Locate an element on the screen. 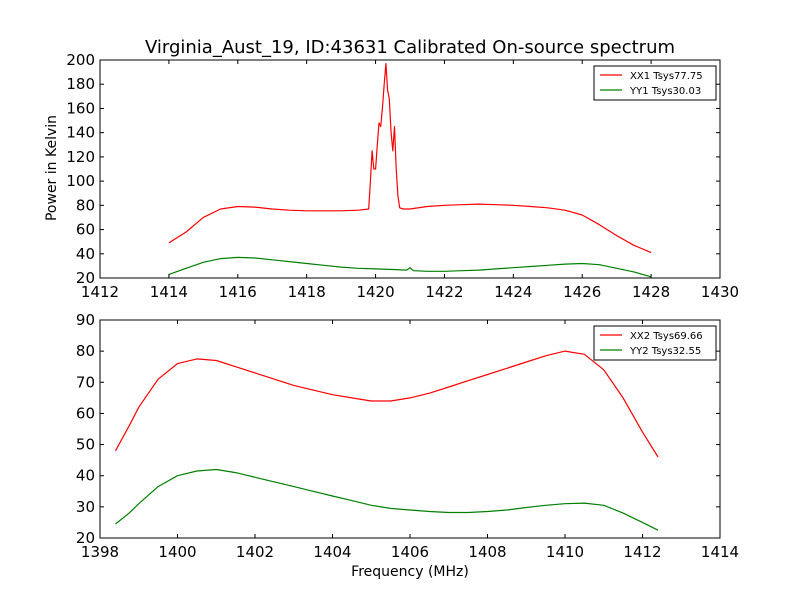  top-y-tick-label: 60 is located at coordinates (85, 230).